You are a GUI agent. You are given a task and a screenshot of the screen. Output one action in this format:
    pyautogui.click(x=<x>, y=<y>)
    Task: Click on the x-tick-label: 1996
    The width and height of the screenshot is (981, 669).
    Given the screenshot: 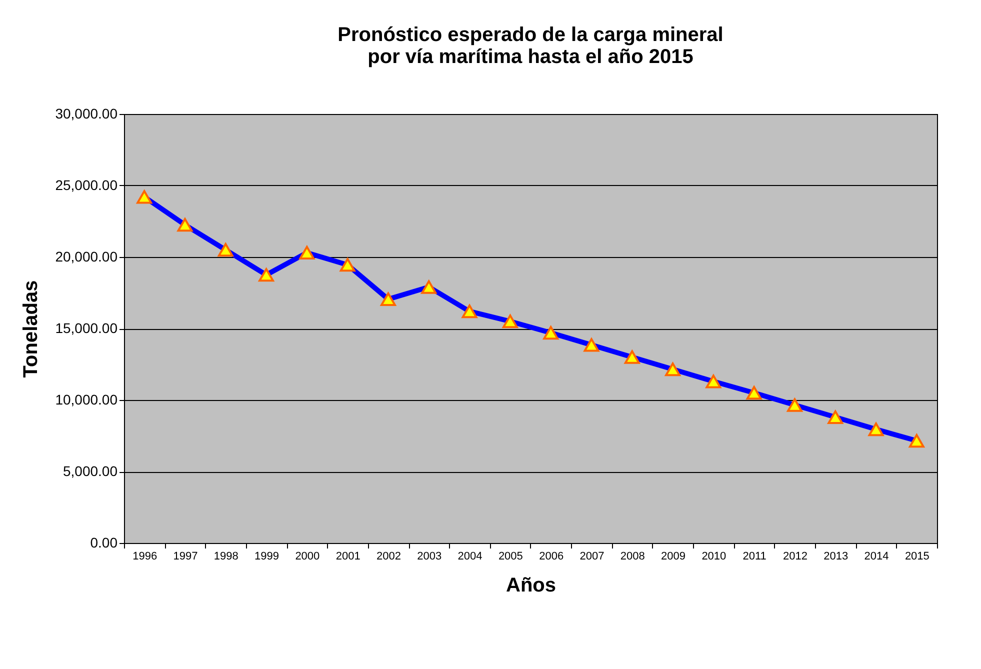 What is the action you would take?
    pyautogui.click(x=145, y=556)
    